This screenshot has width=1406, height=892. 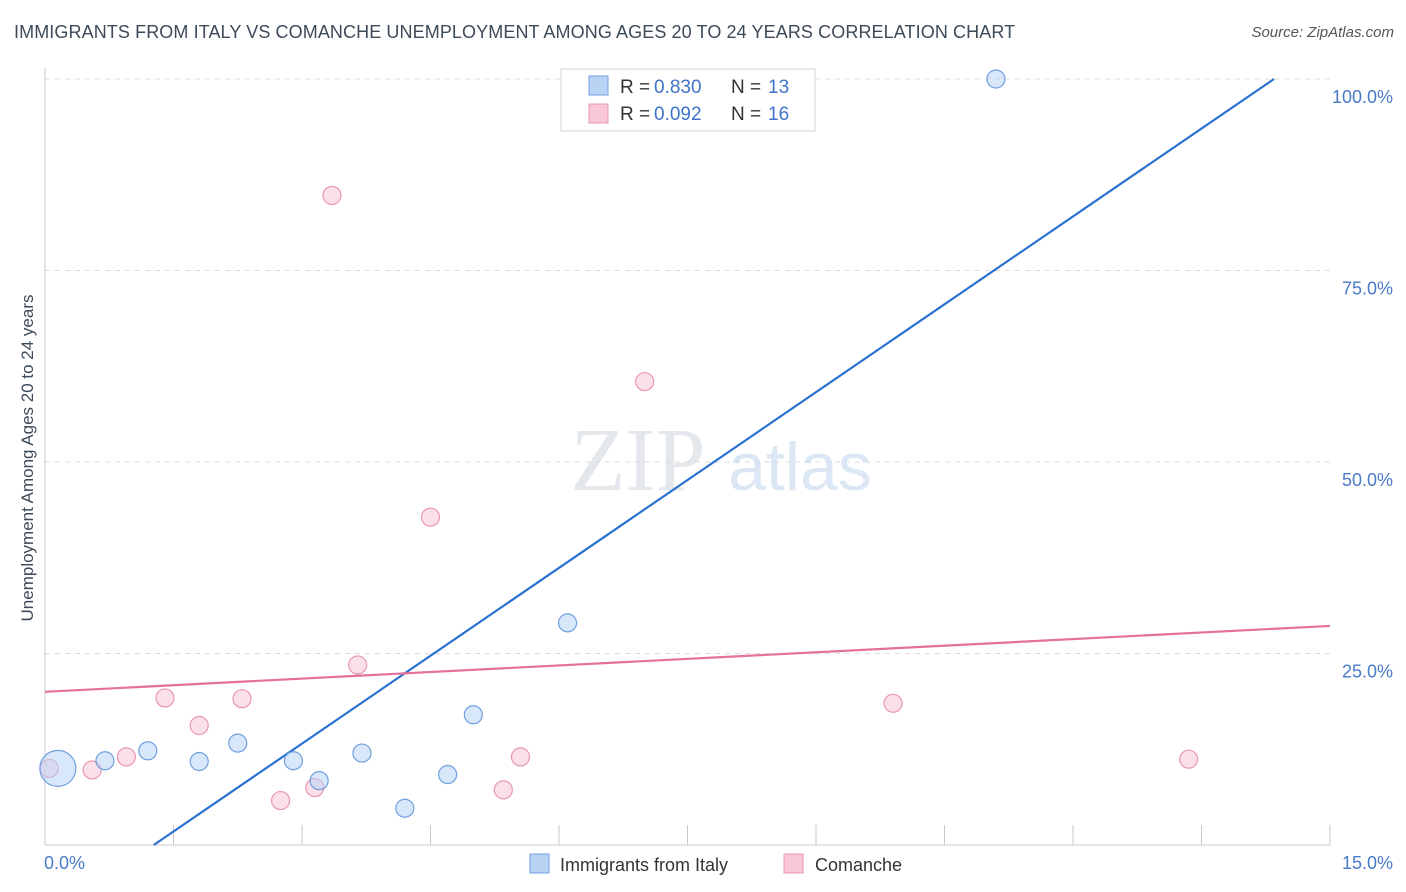 I want to click on legend-r-value-italy: 0.830, so click(x=678, y=87).